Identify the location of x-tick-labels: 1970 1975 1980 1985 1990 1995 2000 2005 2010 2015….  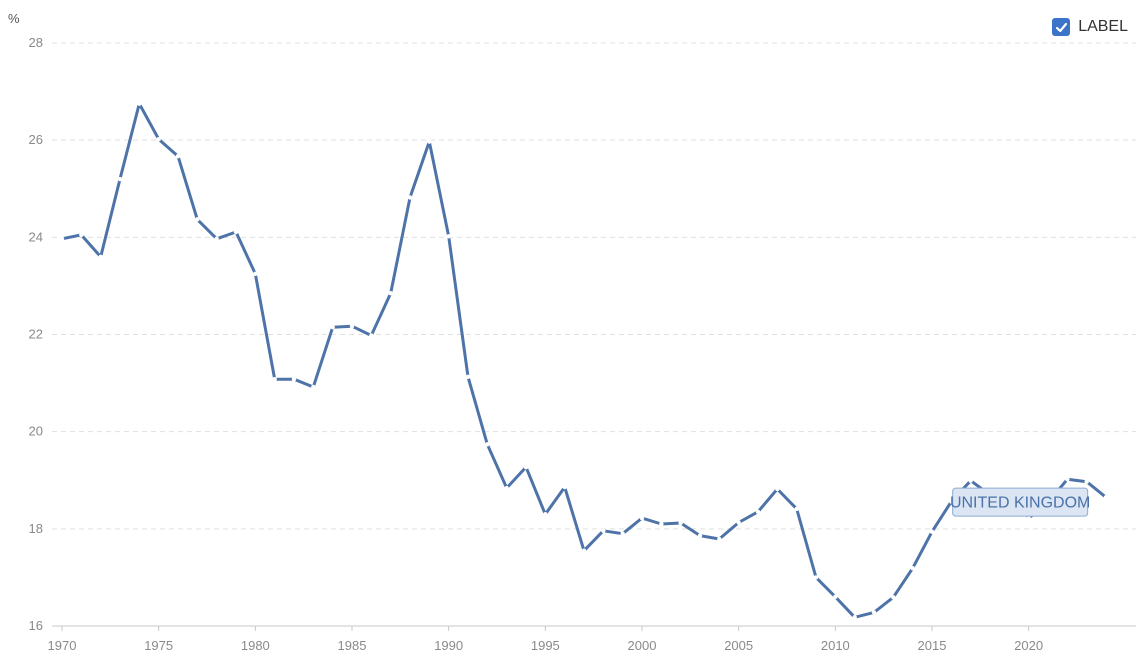
(545, 639).